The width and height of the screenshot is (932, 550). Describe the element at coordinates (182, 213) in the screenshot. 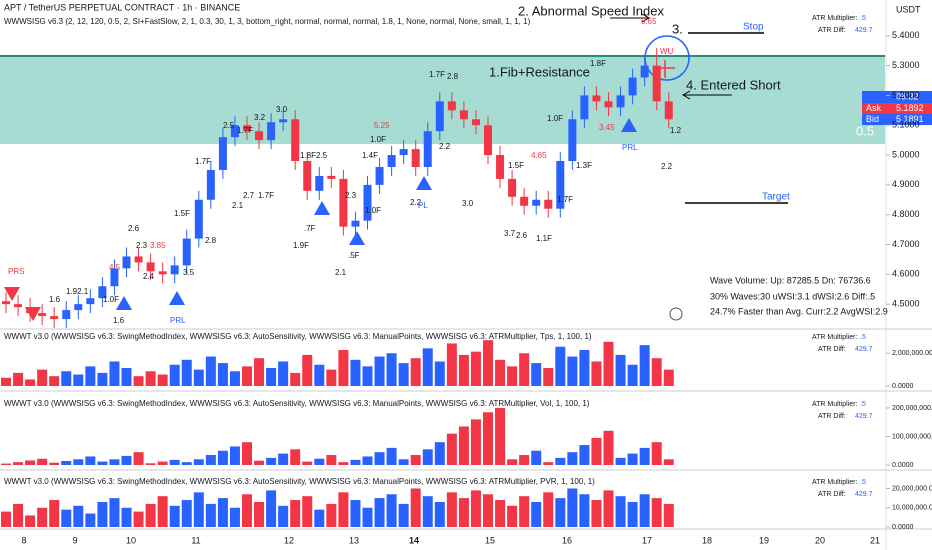

I see `annotation: 1.5F` at that location.